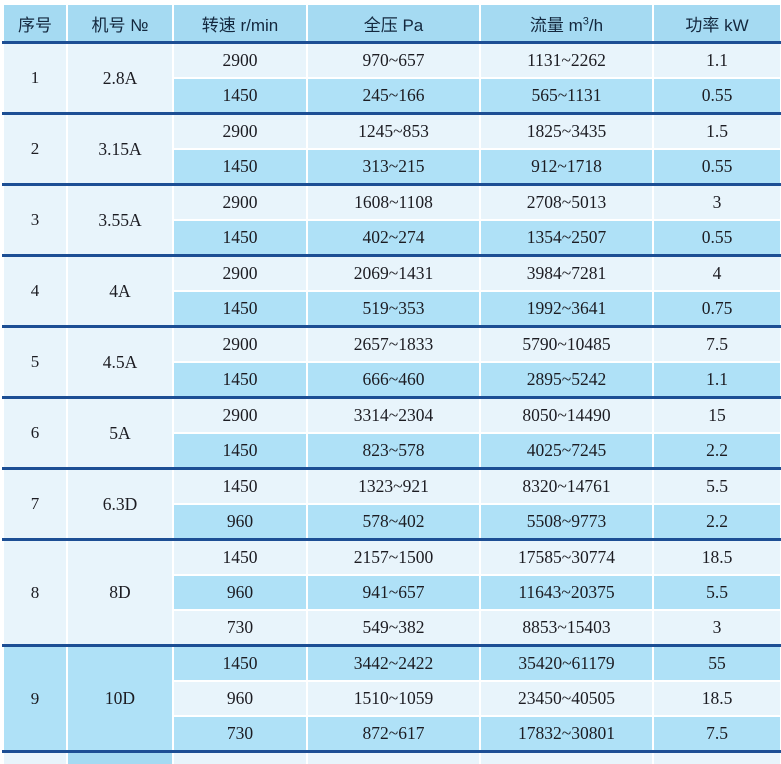 This screenshot has height=764, width=781. I want to click on flow-cell: 2895~5242, so click(566, 380).